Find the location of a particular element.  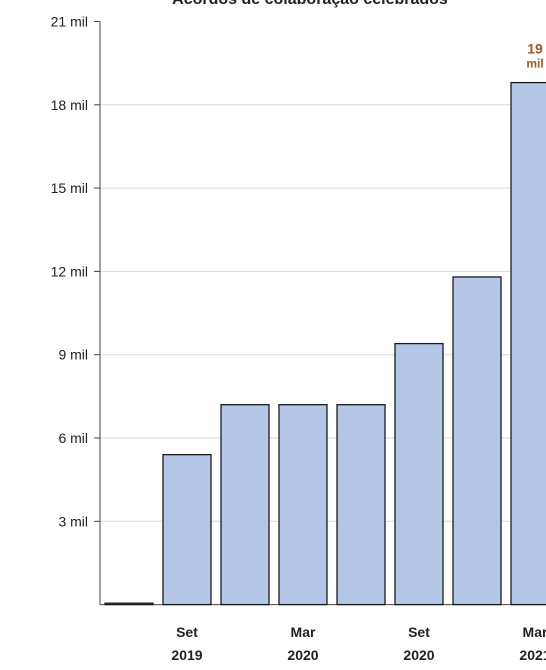

y-tick-label: 3 mil is located at coordinates (73, 521).